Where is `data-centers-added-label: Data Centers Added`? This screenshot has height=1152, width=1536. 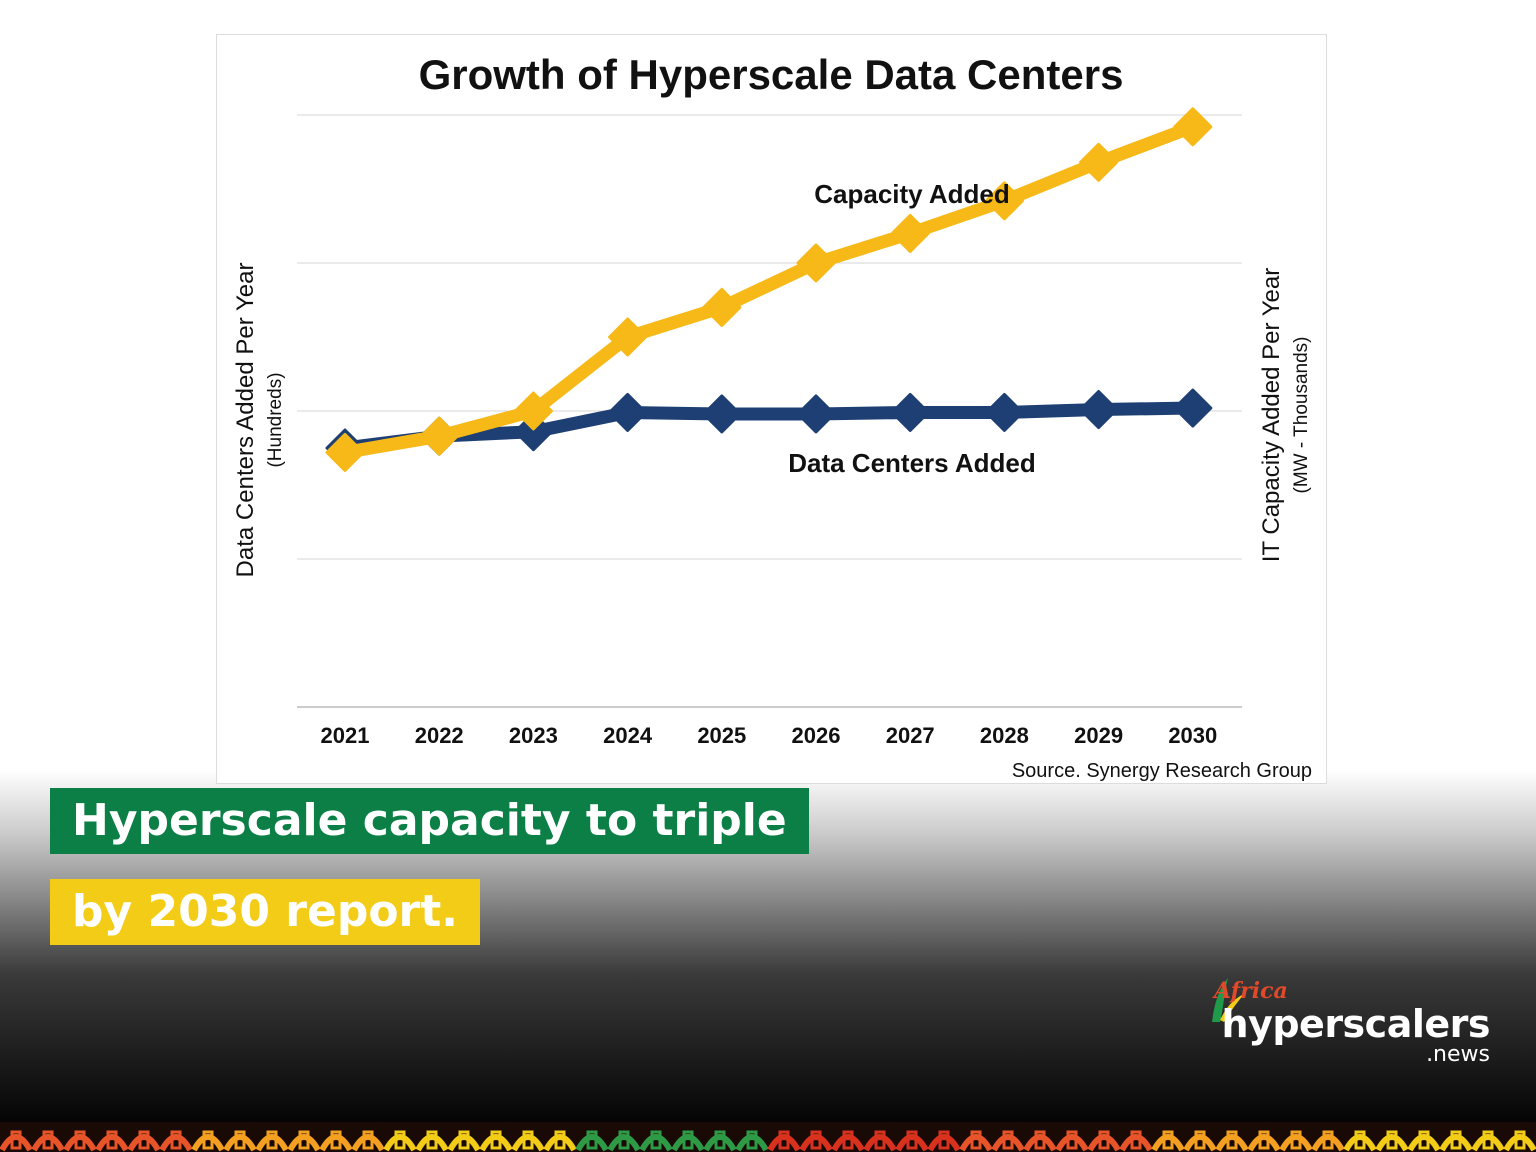 data-centers-added-label: Data Centers Added is located at coordinates (912, 463).